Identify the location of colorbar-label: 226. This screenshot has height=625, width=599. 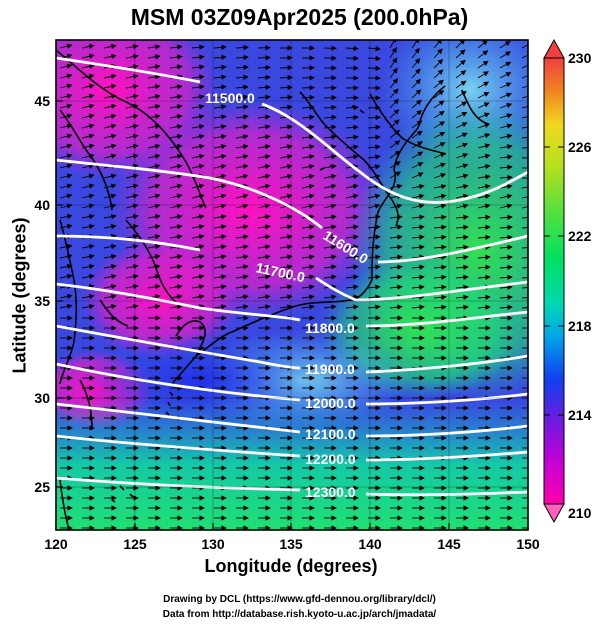
(580, 147).